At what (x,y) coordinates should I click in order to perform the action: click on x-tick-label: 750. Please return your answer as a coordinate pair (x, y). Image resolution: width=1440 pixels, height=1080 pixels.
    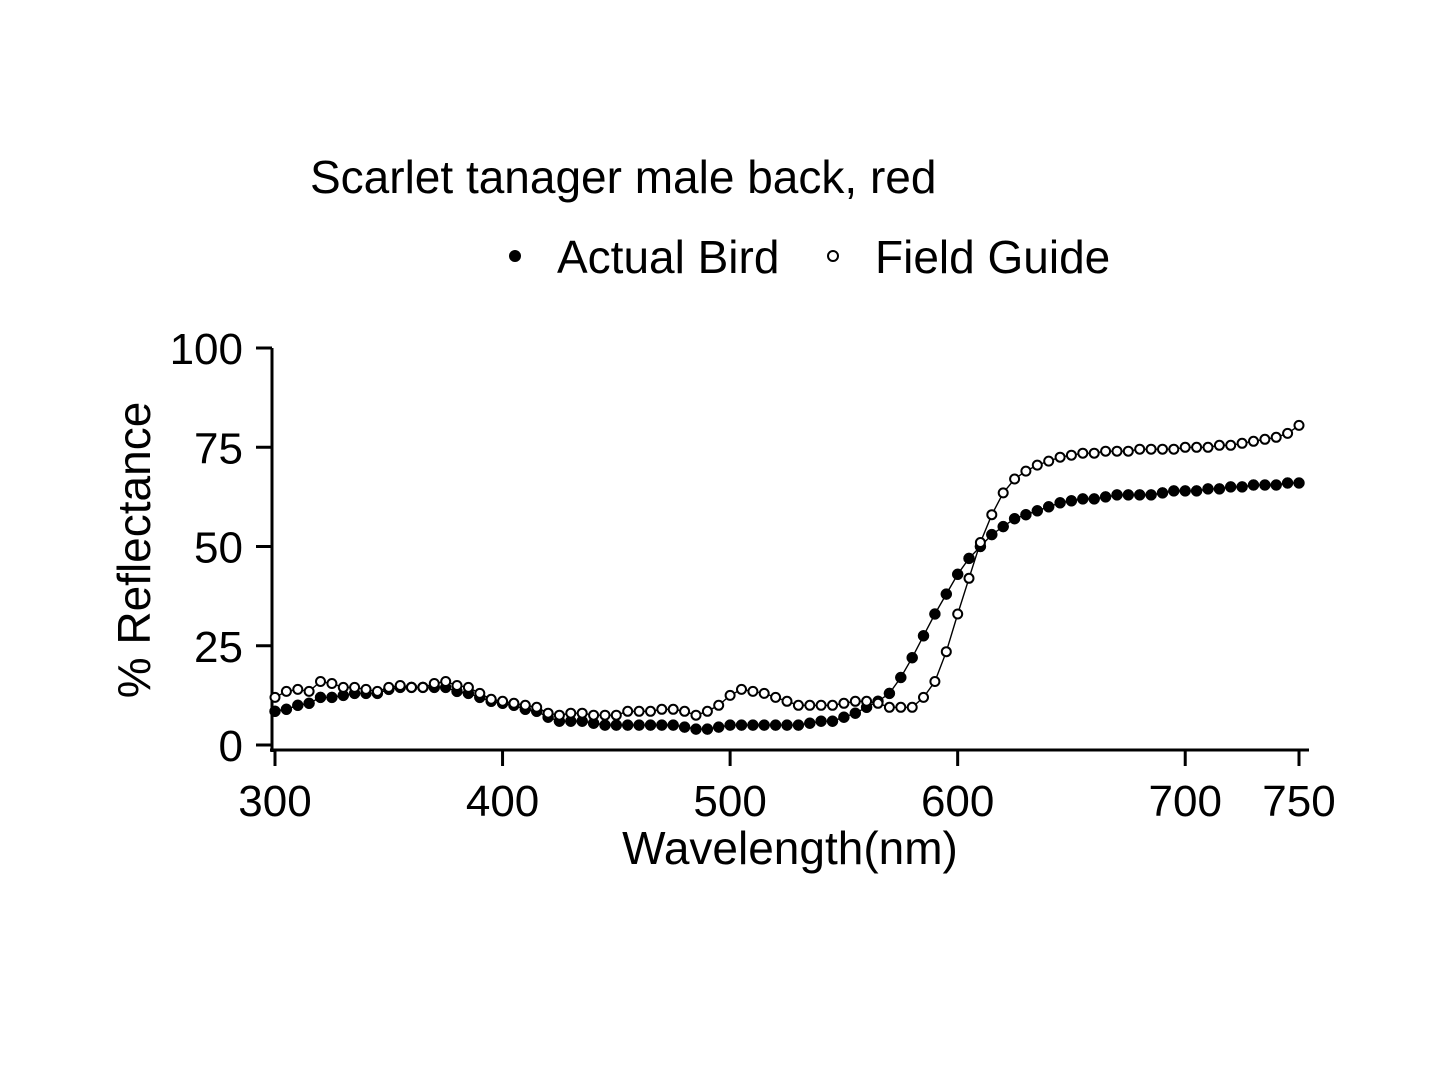
    Looking at the image, I should click on (1298, 801).